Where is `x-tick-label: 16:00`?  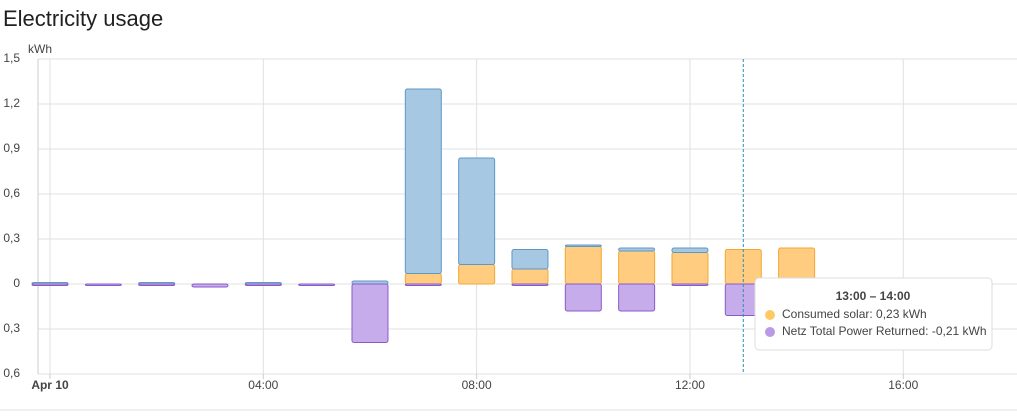 x-tick-label: 16:00 is located at coordinates (903, 385).